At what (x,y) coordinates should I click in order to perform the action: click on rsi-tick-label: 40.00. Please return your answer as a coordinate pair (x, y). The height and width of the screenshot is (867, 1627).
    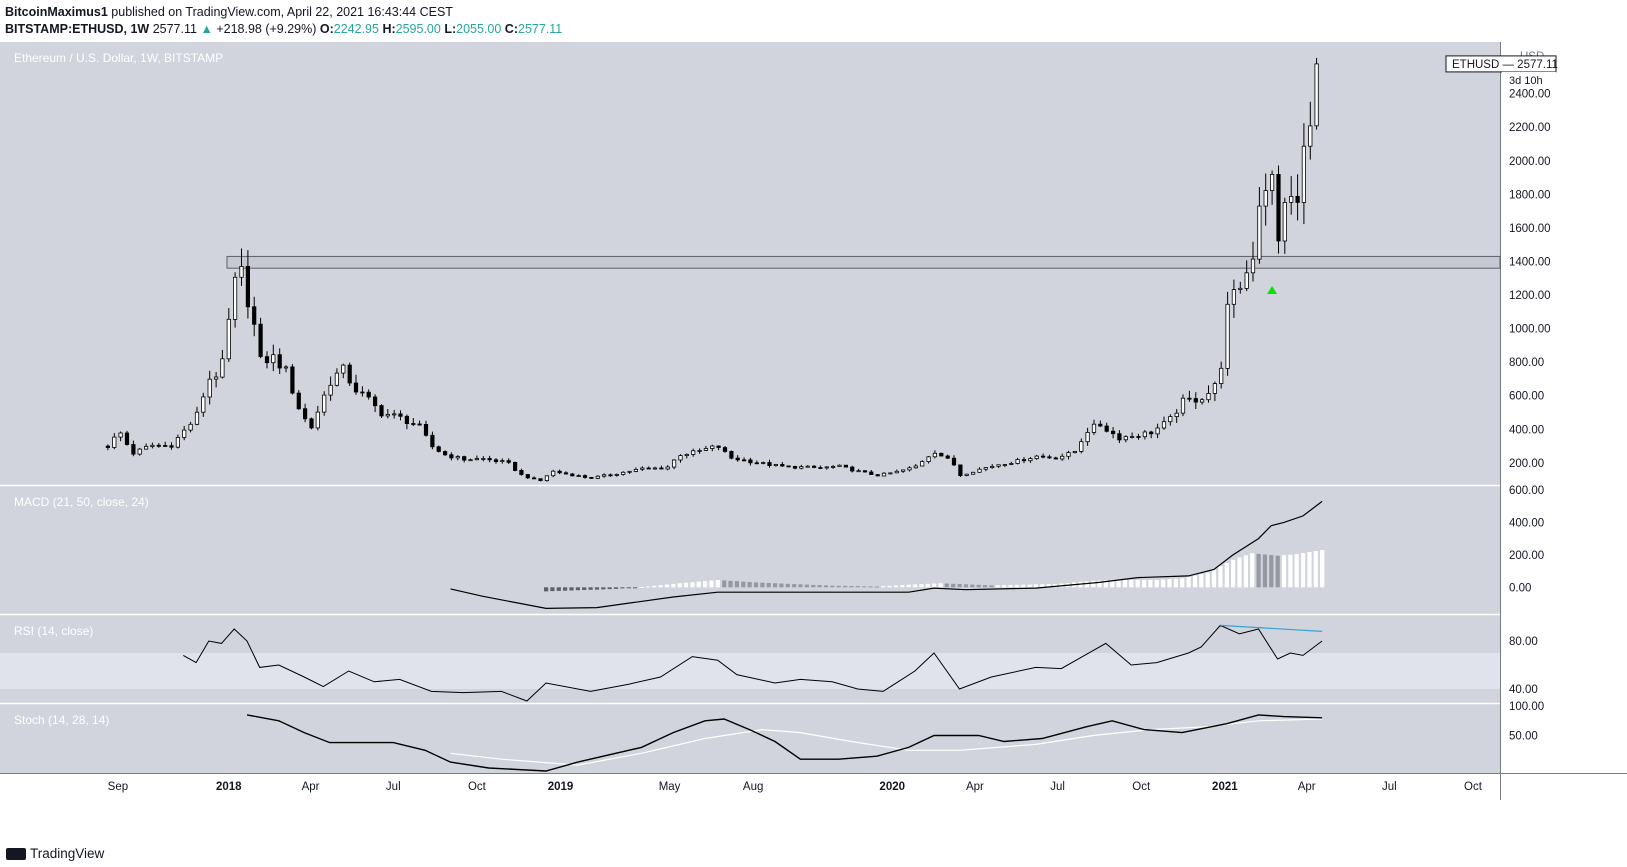
    Looking at the image, I should click on (1523, 690).